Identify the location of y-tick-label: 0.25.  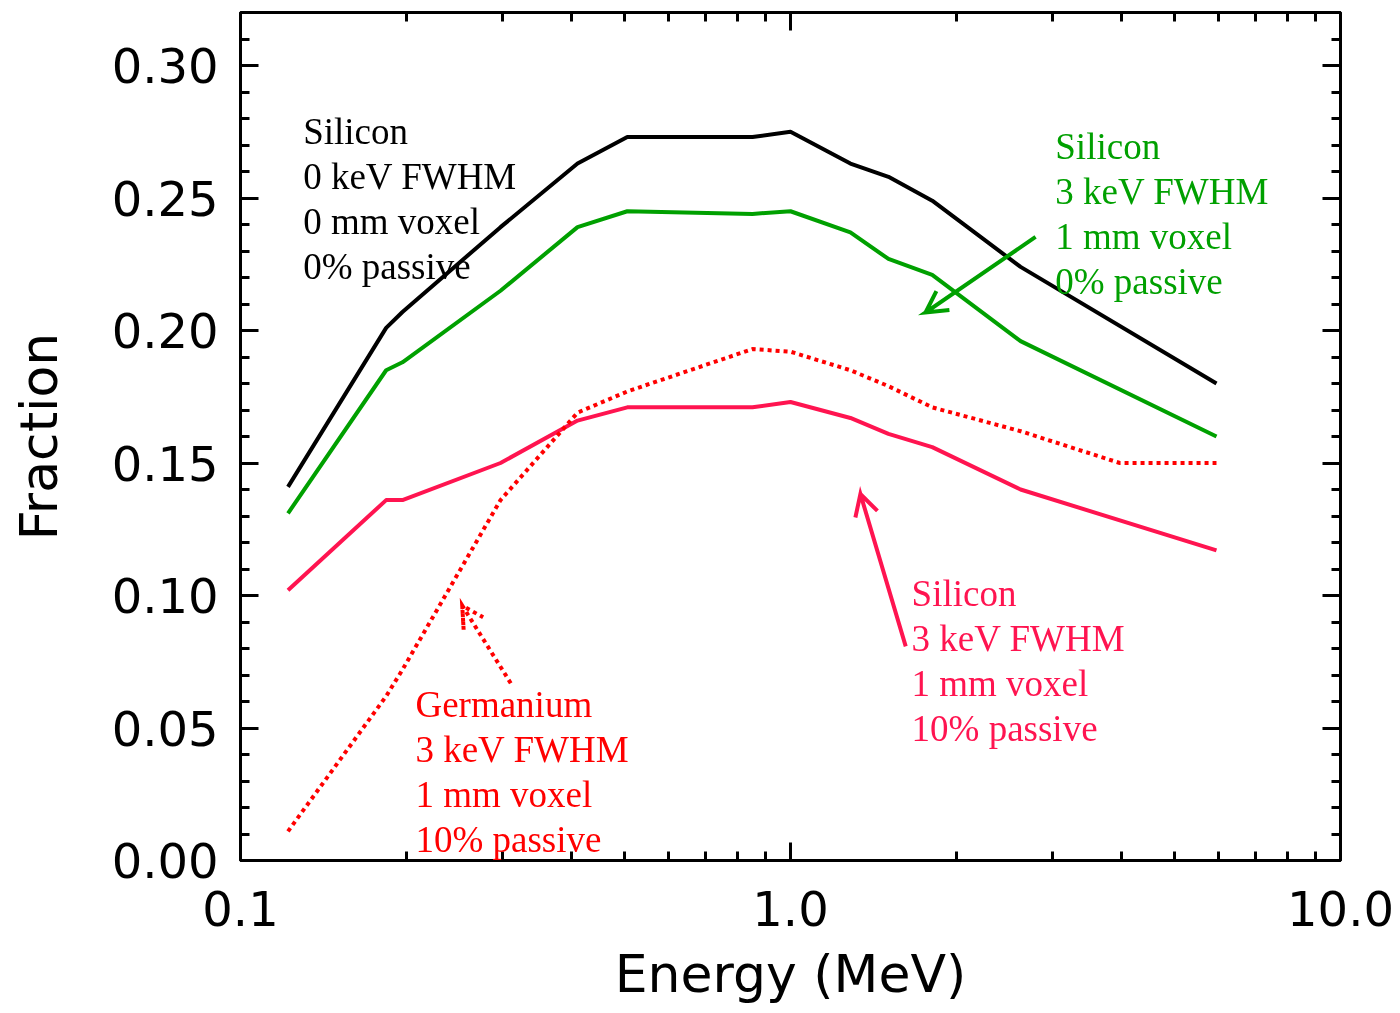
(165, 198).